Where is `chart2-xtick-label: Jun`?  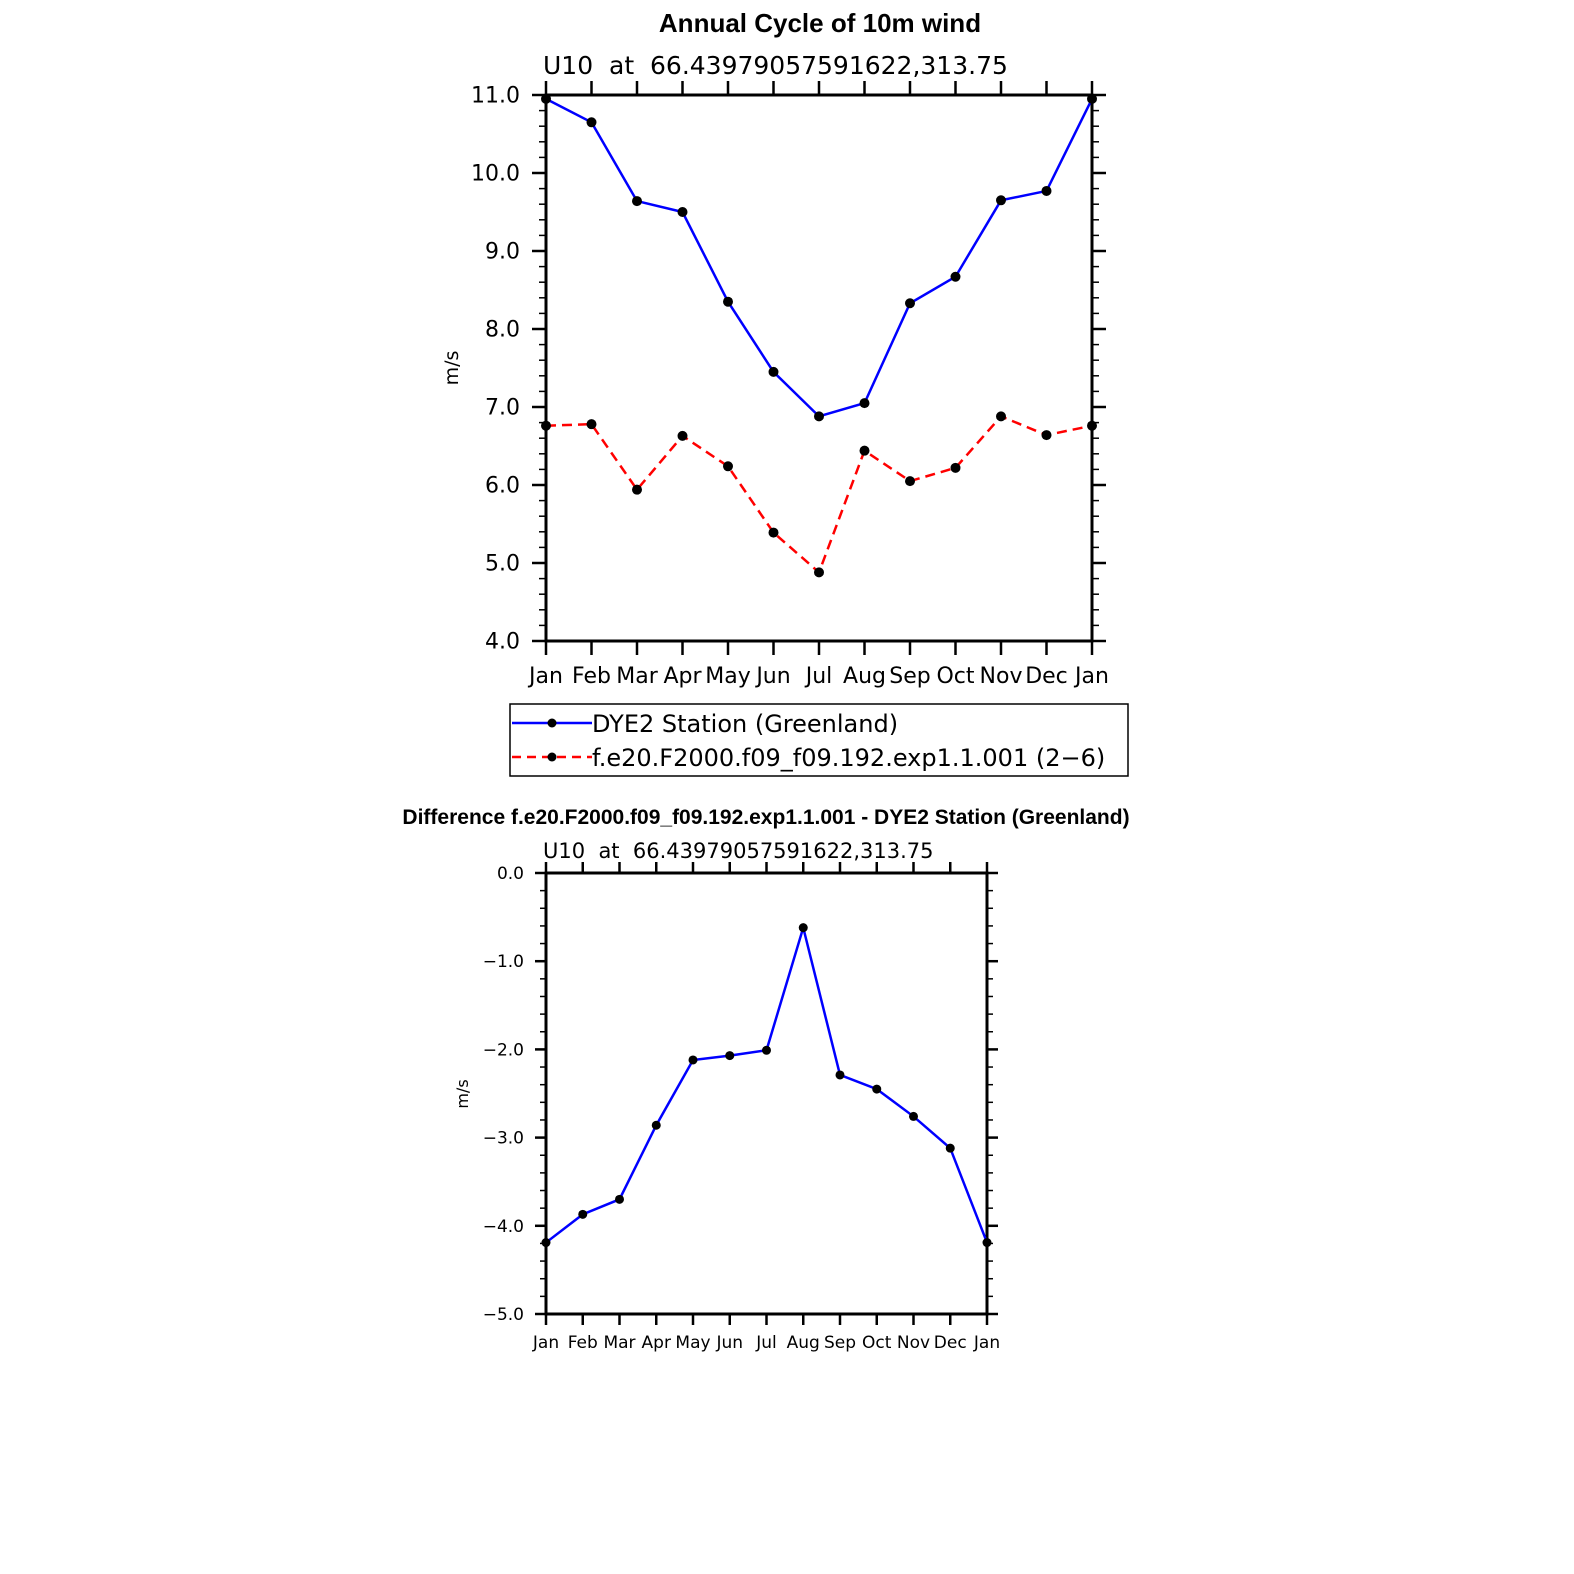 chart2-xtick-label: Jun is located at coordinates (729, 1343).